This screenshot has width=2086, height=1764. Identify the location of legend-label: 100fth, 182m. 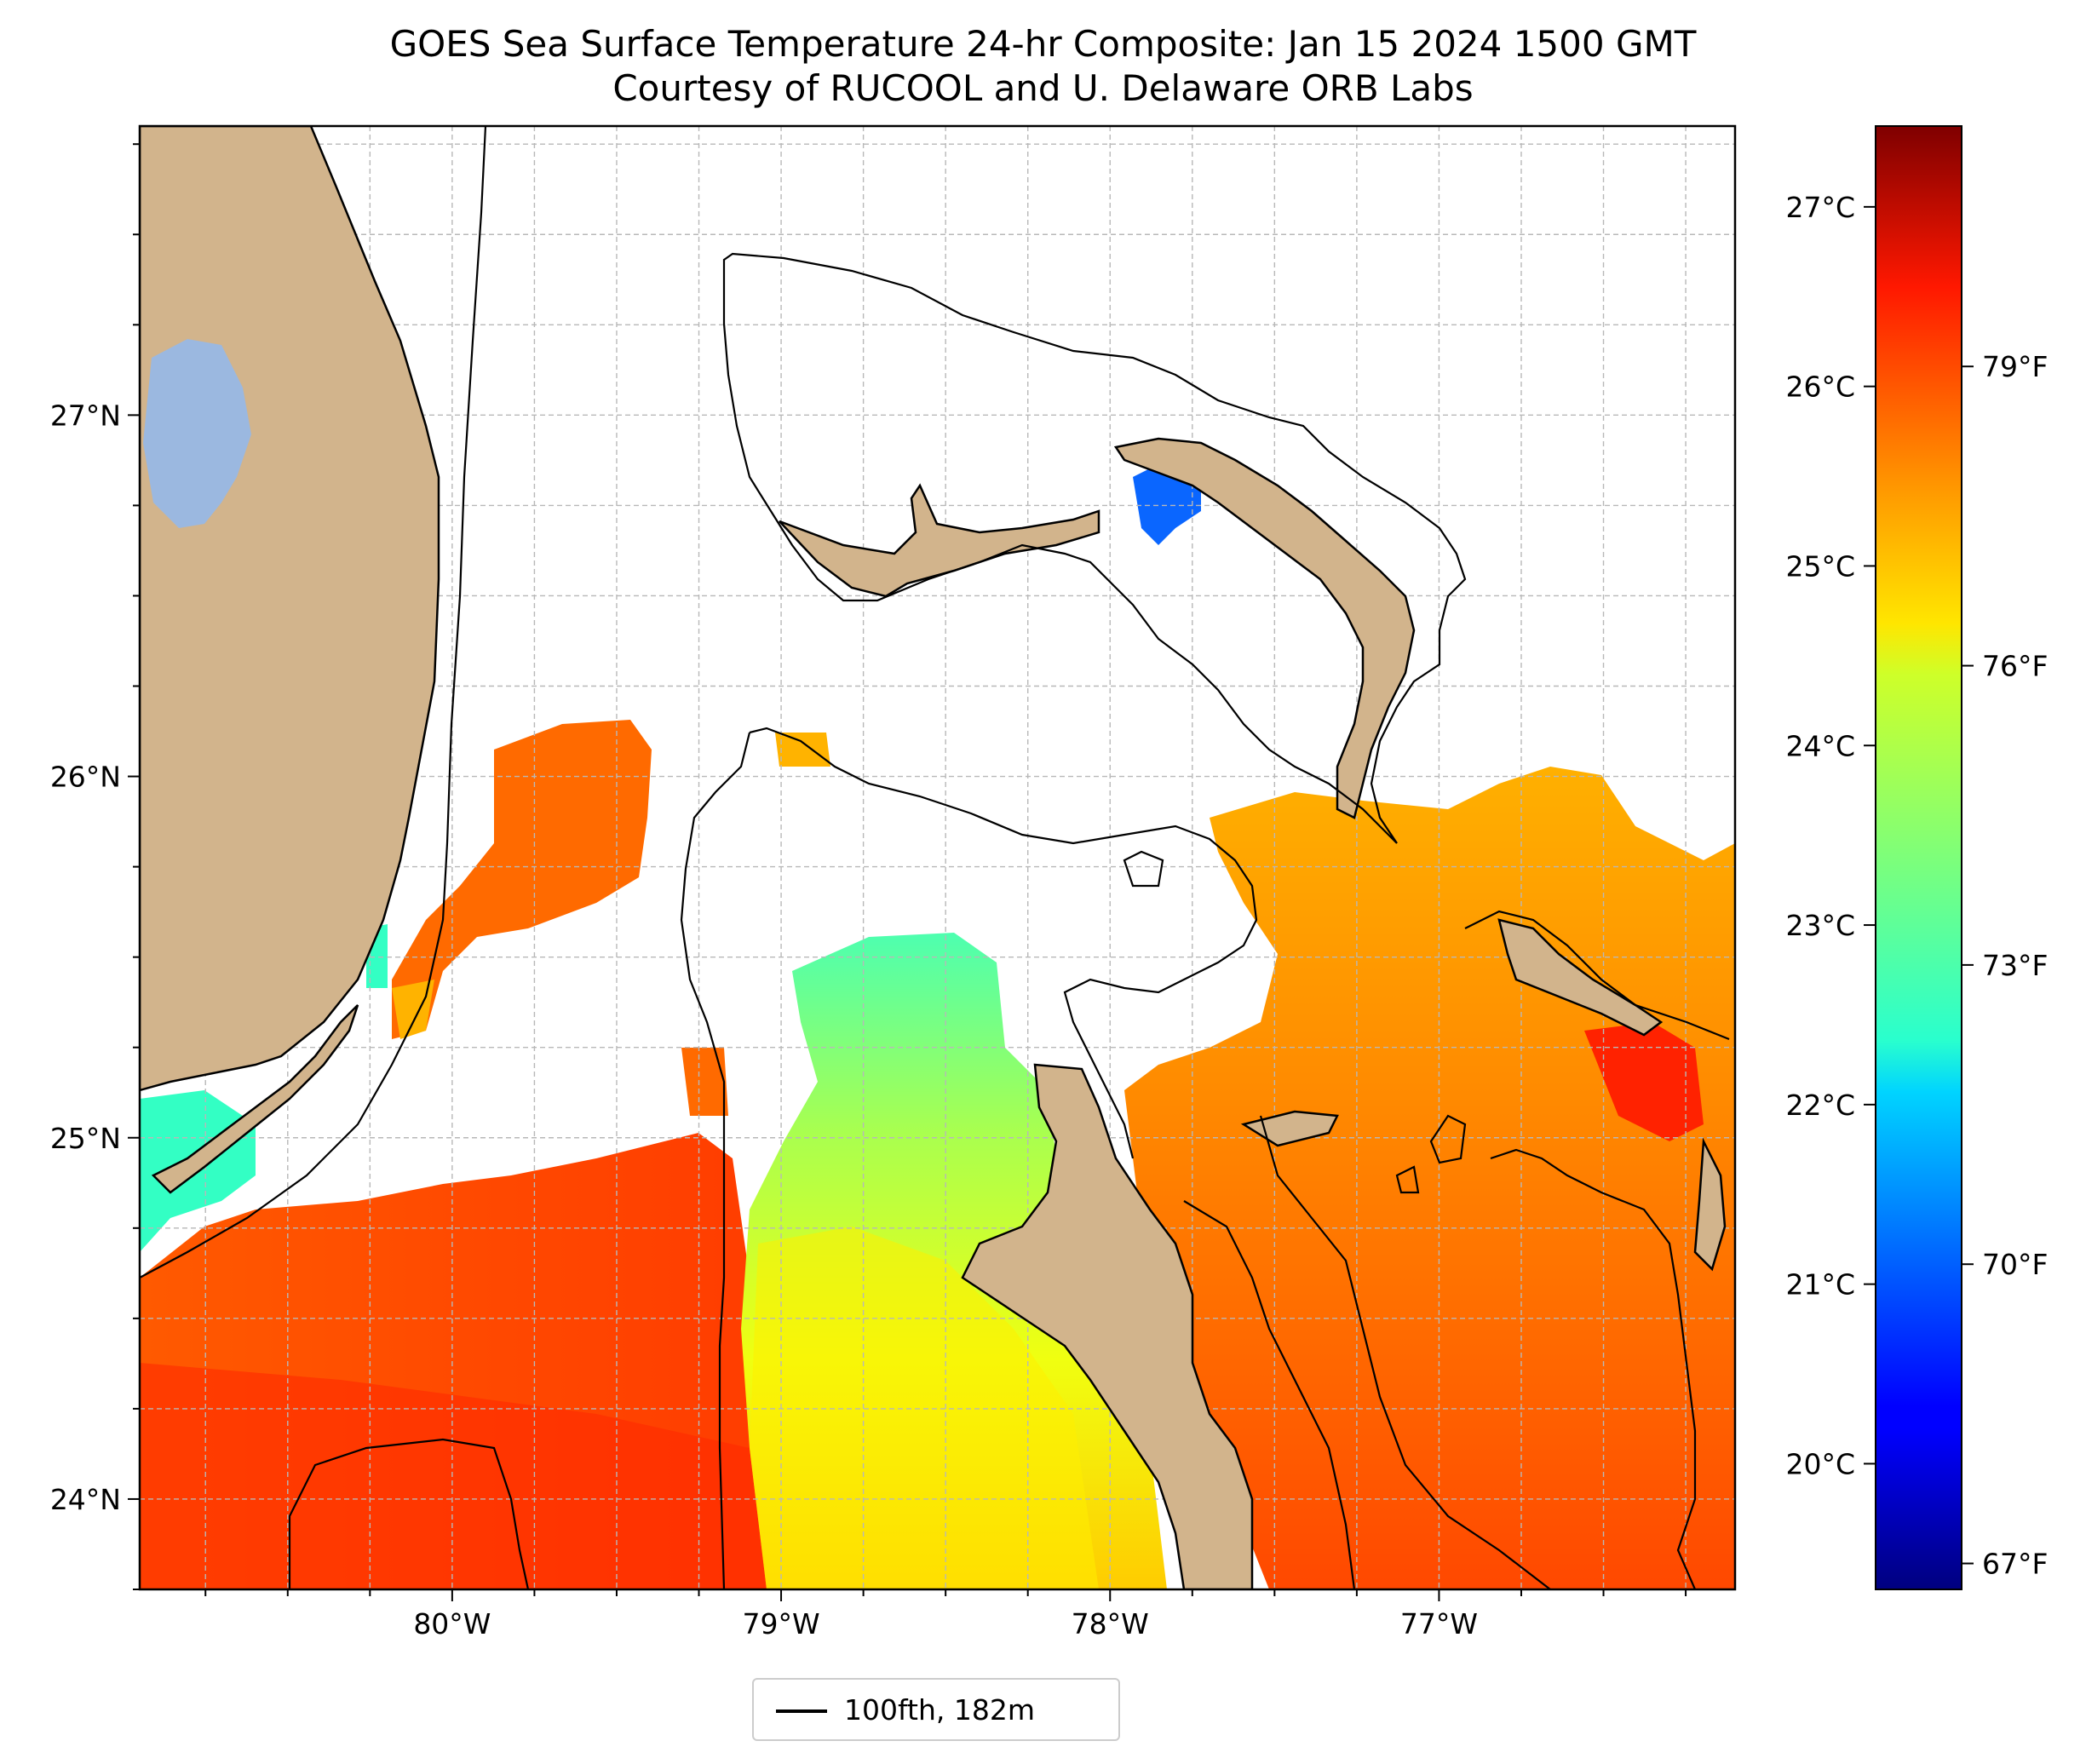
(939, 1710).